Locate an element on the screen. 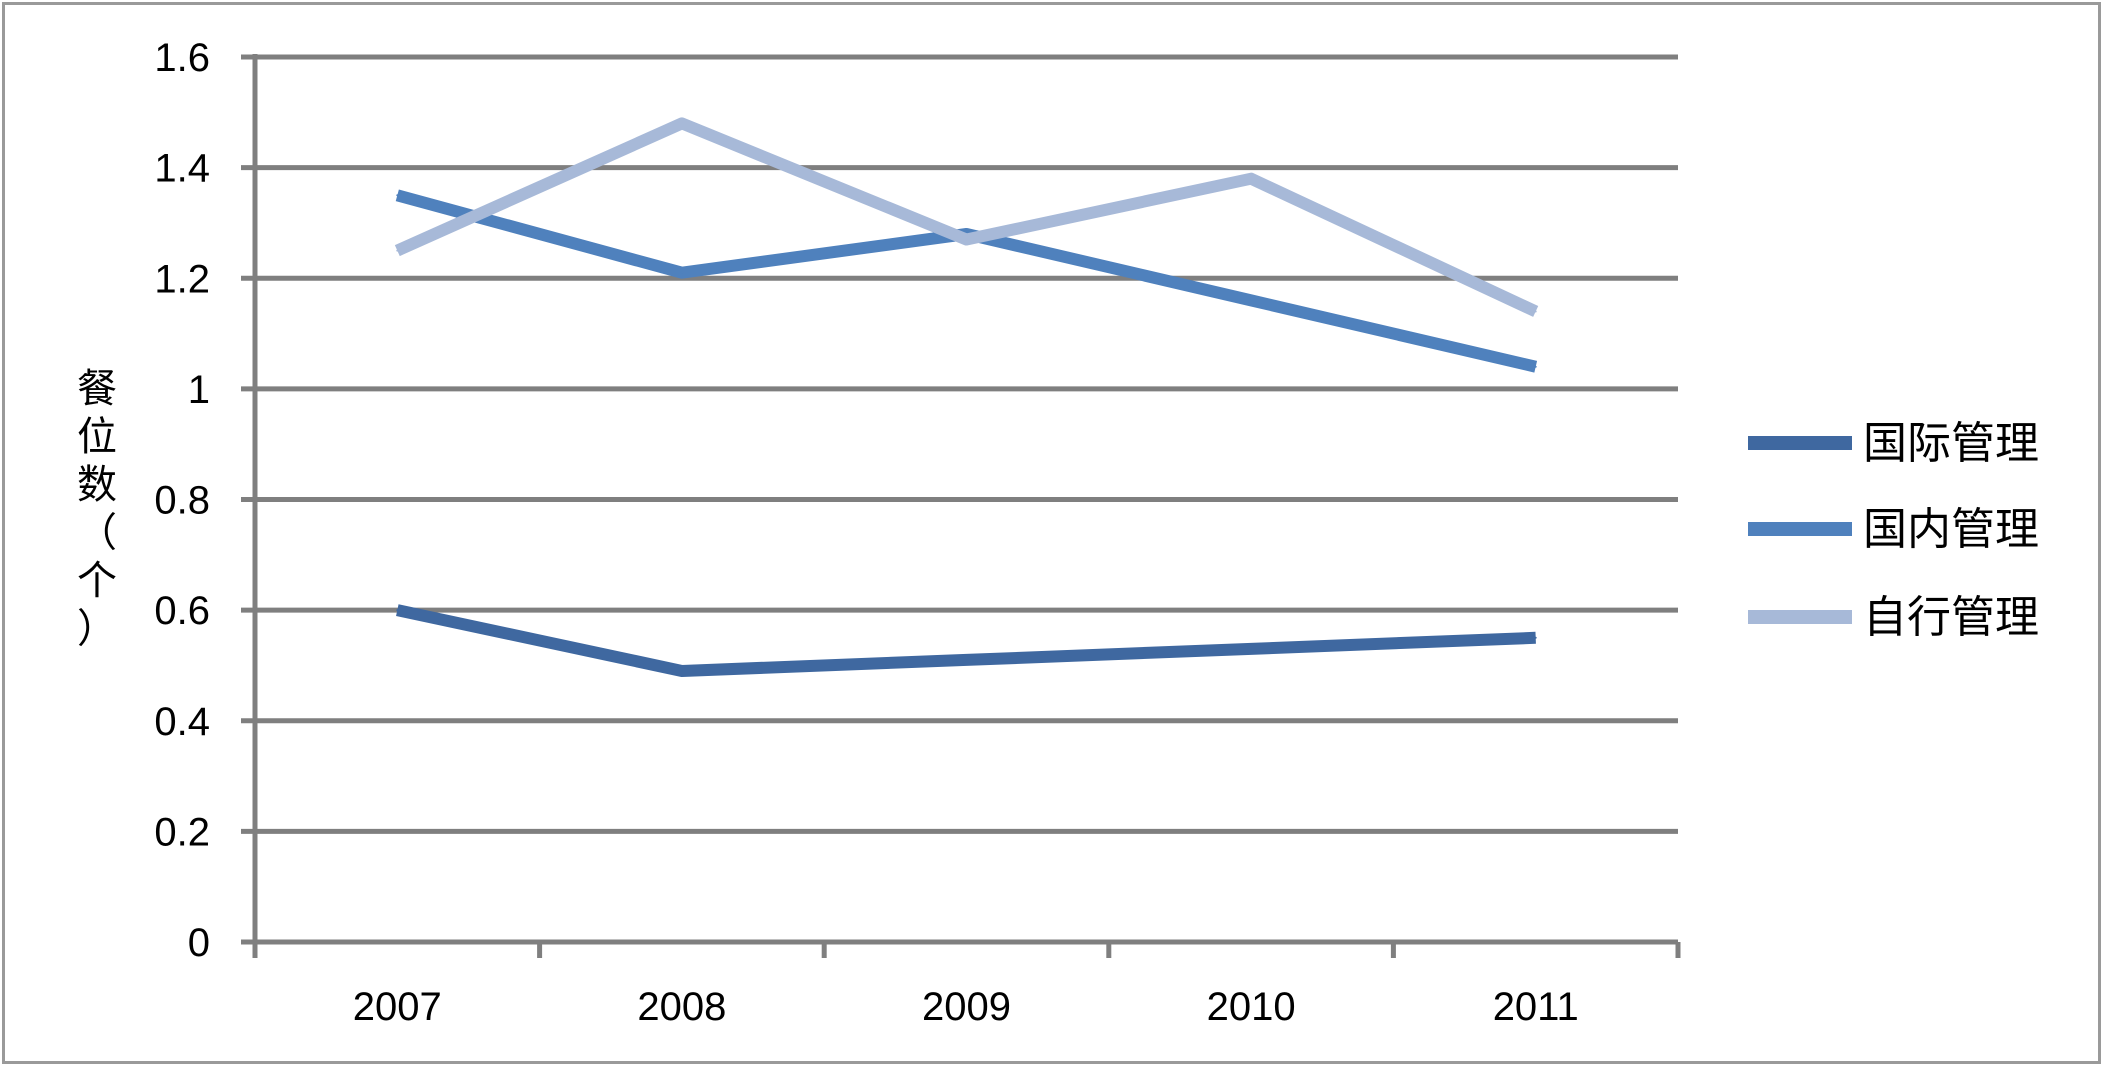 Image resolution: width=2107 pixels, height=1070 pixels. x-tick-label: 2010 is located at coordinates (1251, 1007).